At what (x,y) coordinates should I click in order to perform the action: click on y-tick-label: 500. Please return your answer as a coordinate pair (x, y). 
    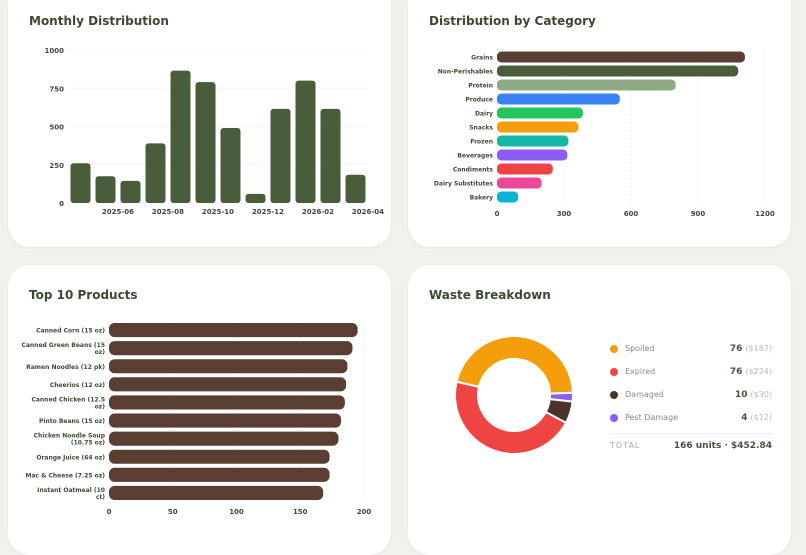
    Looking at the image, I should click on (56, 128).